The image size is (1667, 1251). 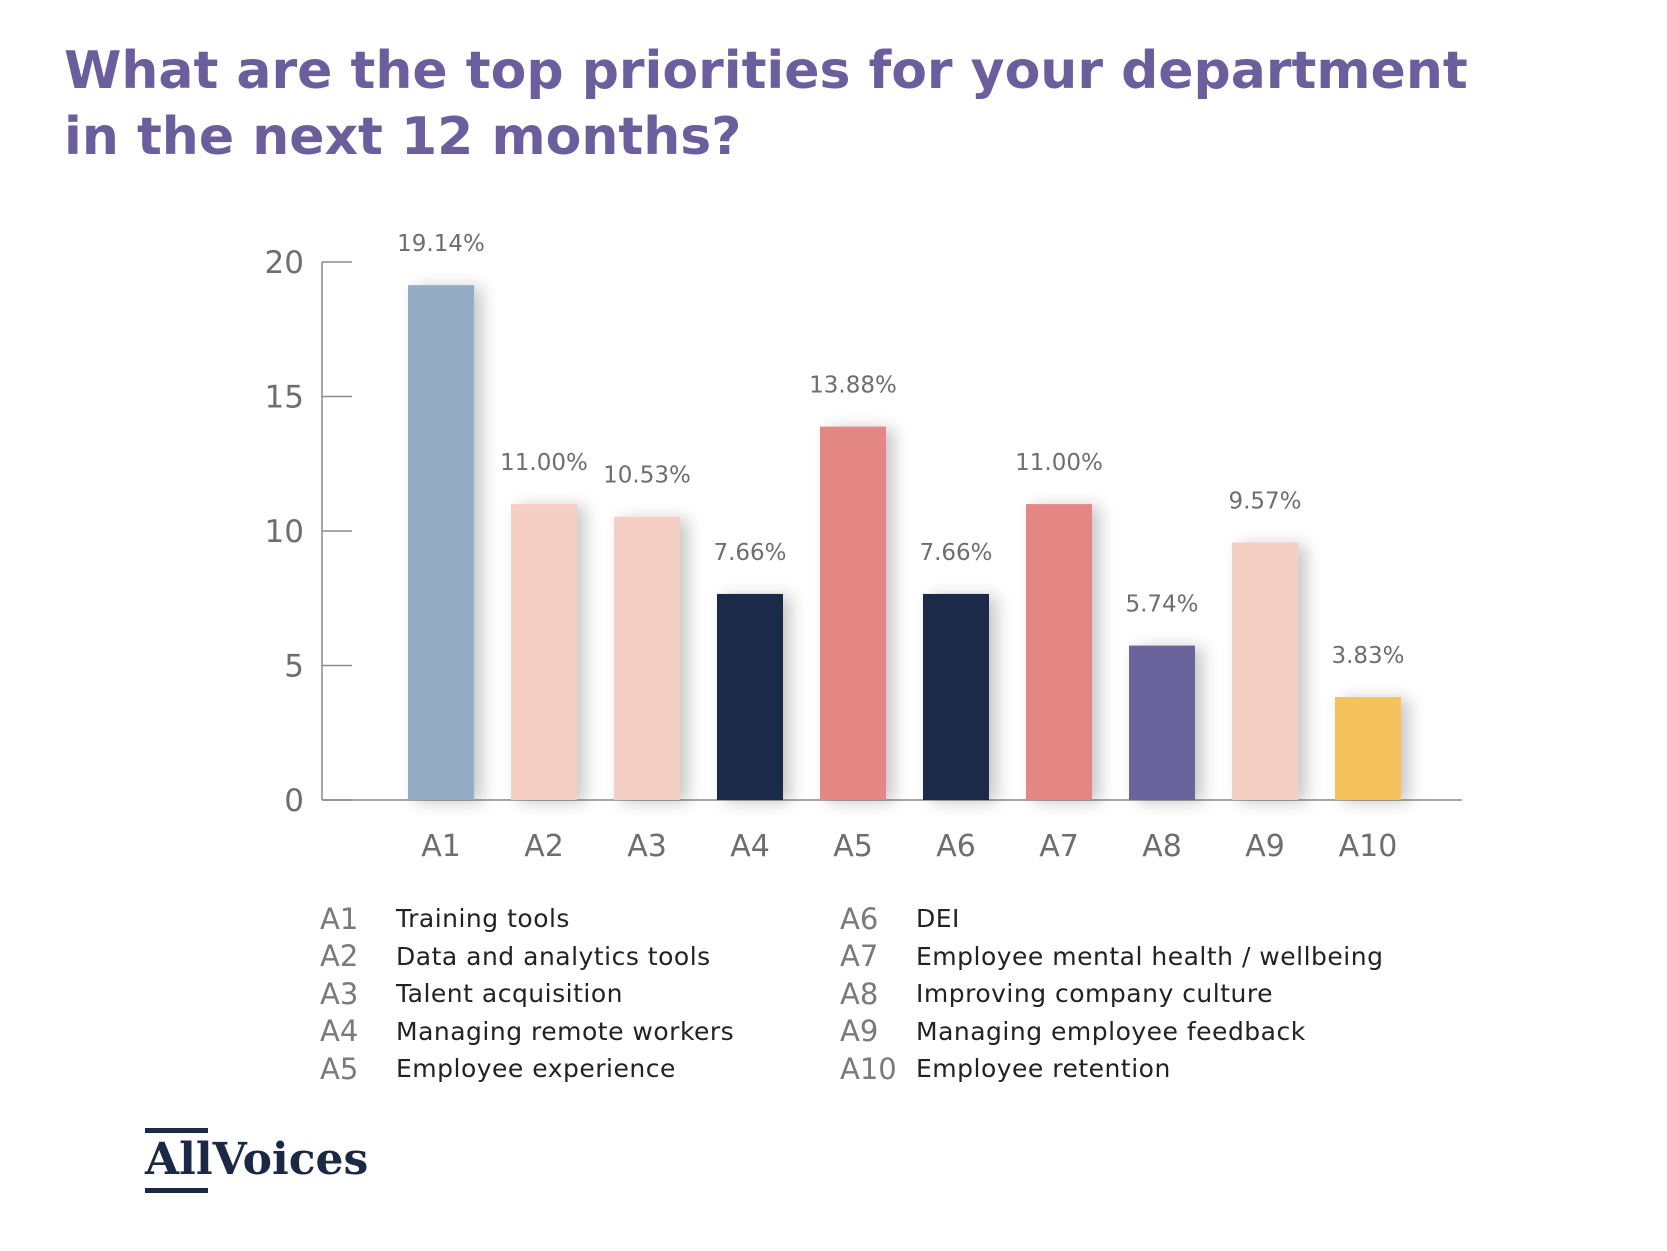 I want to click on bar-a5, so click(x=853, y=613).